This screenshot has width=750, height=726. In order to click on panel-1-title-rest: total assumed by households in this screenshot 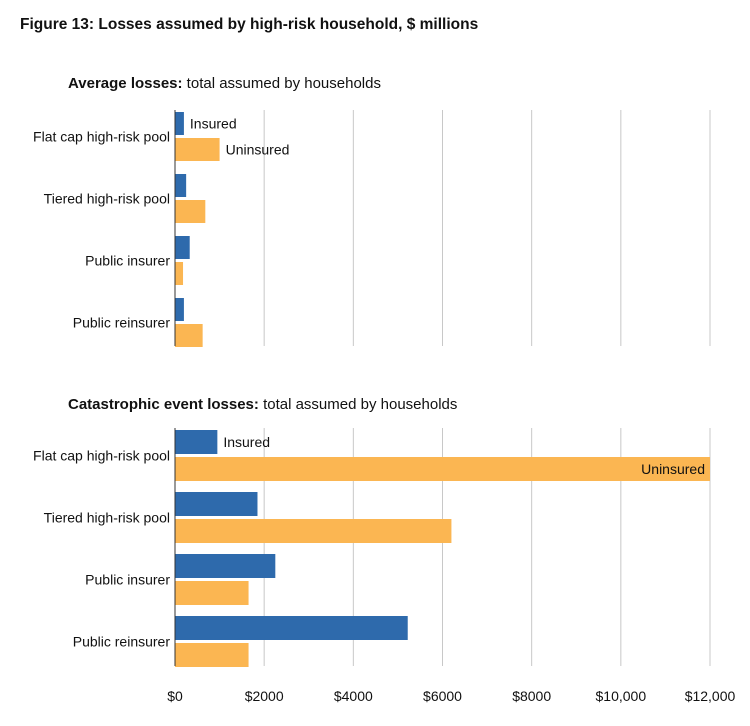, I will do `click(282, 83)`.